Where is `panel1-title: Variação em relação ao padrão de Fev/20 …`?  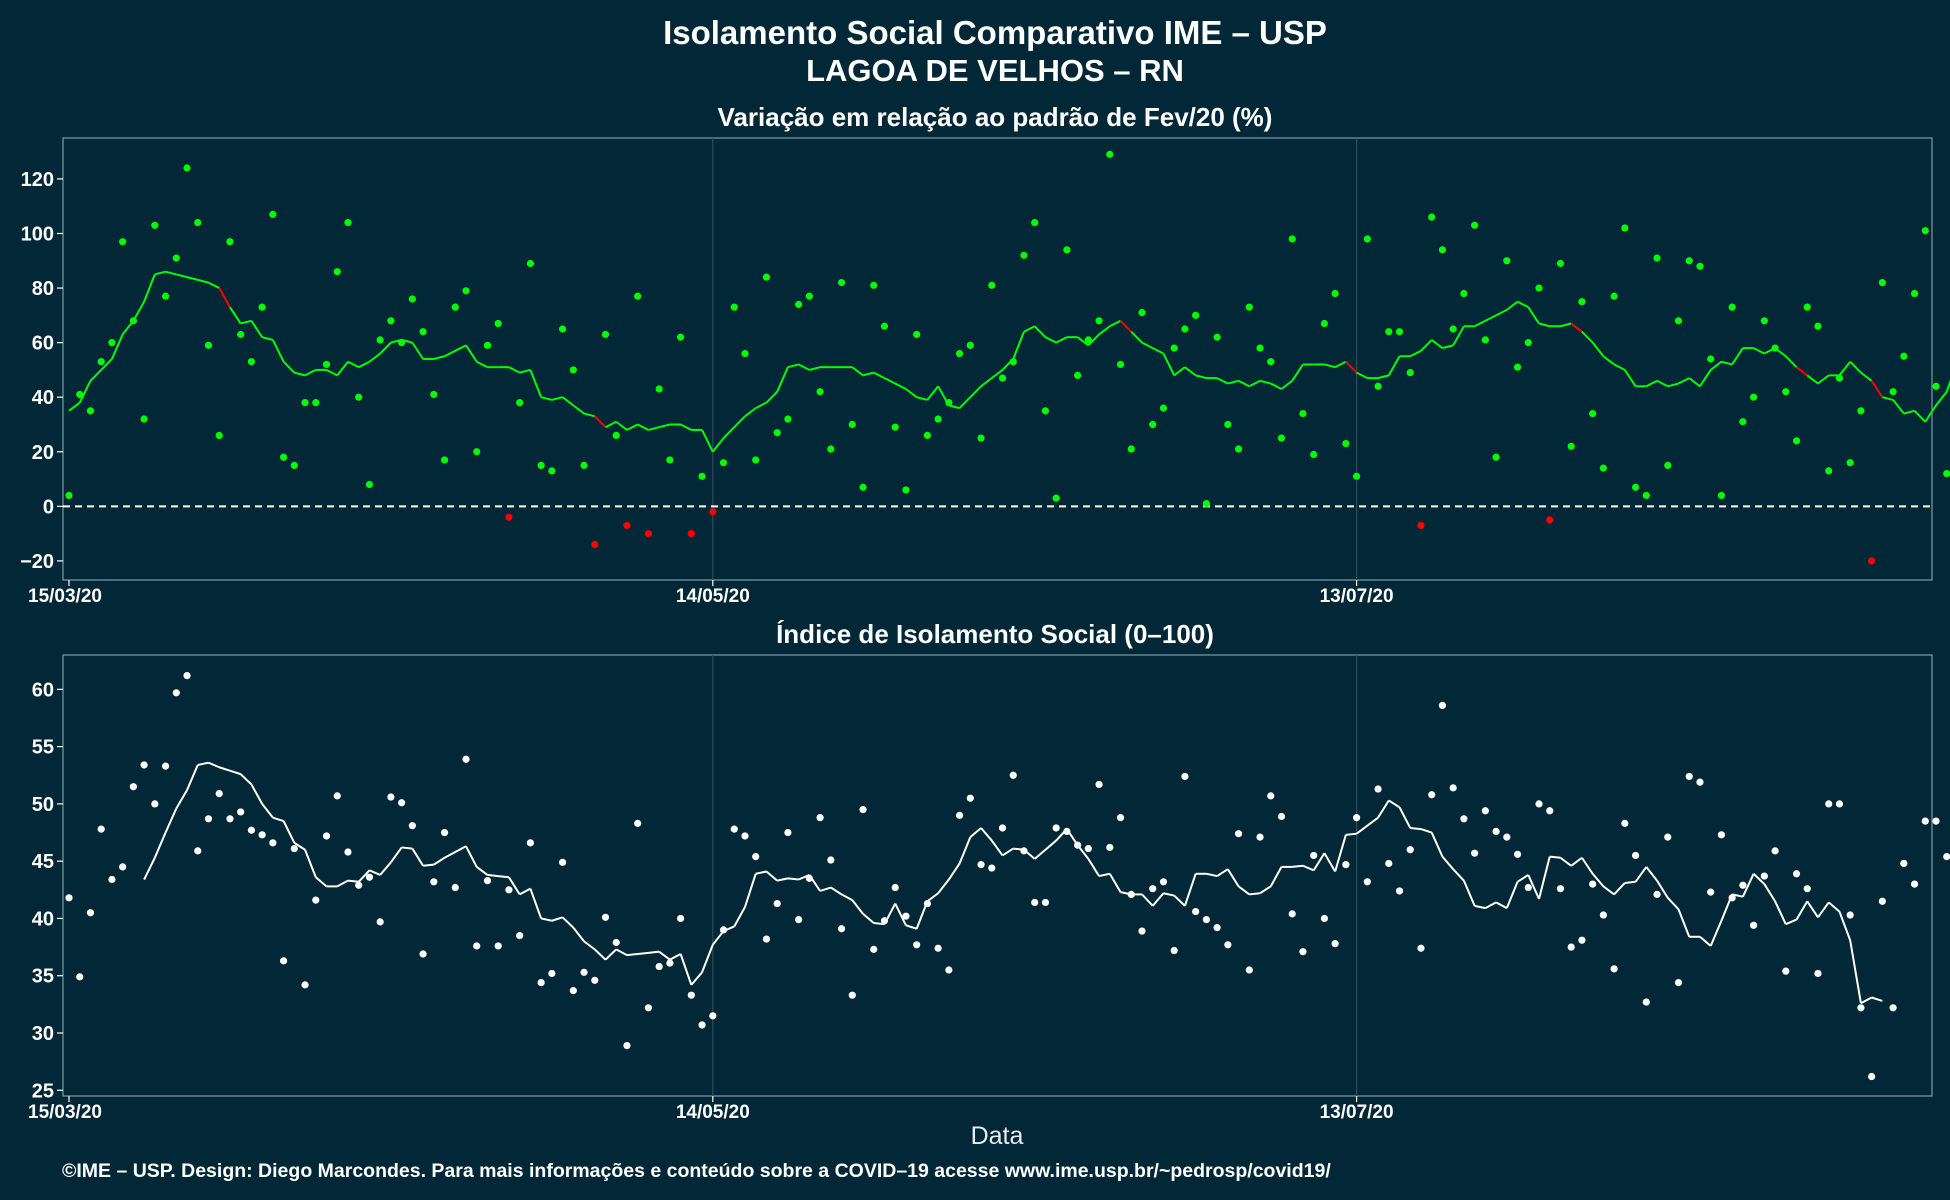 panel1-title: Variação em relação ao padrão de Fev/20 … is located at coordinates (995, 117).